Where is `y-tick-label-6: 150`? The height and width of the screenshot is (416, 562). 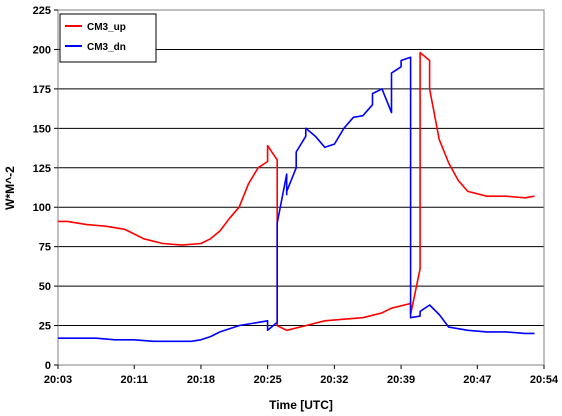 y-tick-label-6: 150 is located at coordinates (42, 129).